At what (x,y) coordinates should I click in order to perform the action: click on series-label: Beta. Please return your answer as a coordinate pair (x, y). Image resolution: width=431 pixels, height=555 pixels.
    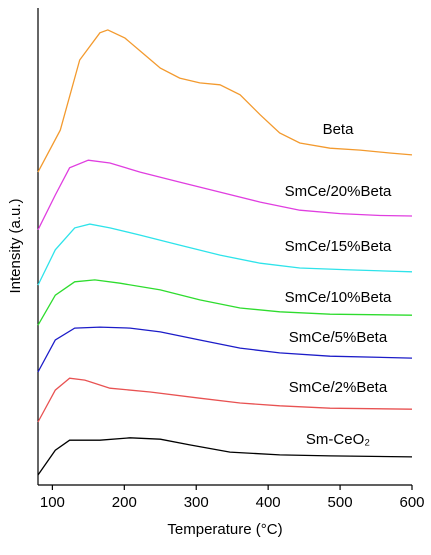
    Looking at the image, I should click on (339, 129).